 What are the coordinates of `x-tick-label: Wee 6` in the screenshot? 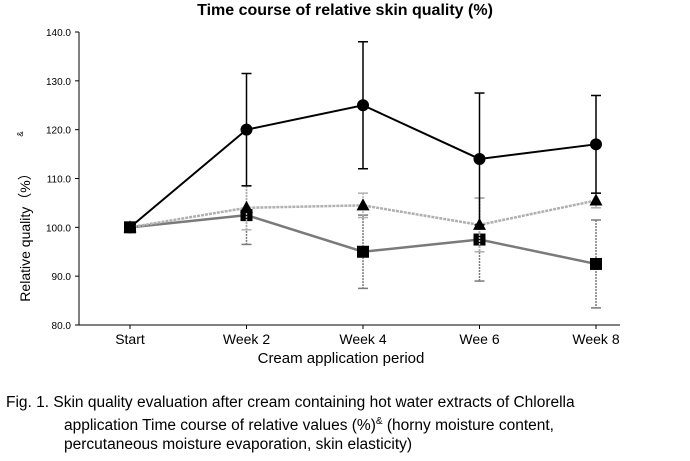 It's located at (479, 339).